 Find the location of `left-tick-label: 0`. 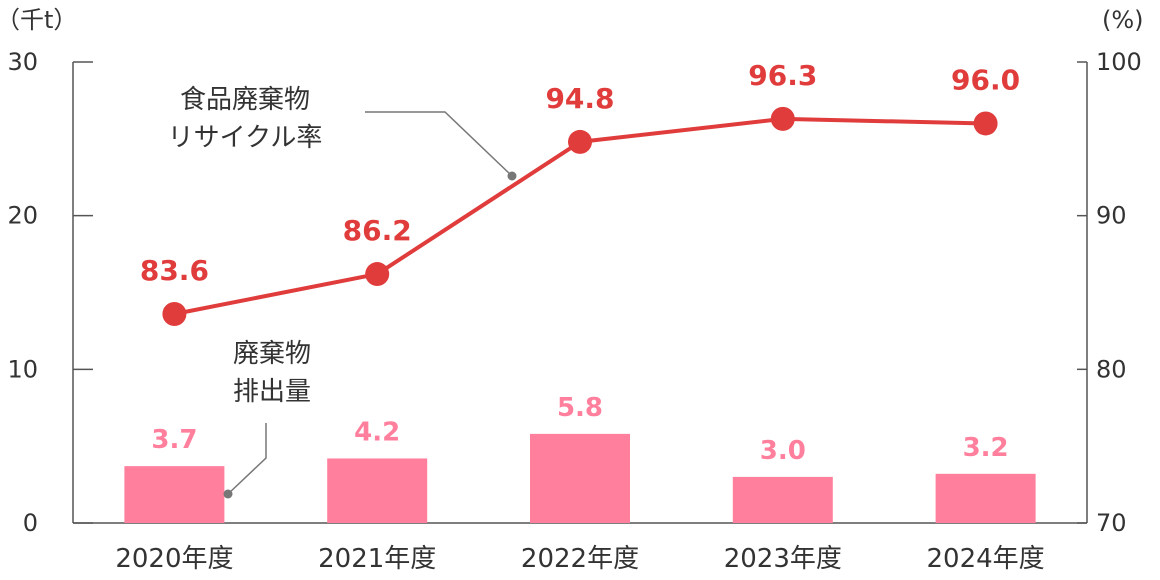

left-tick-label: 0 is located at coordinates (30, 523).